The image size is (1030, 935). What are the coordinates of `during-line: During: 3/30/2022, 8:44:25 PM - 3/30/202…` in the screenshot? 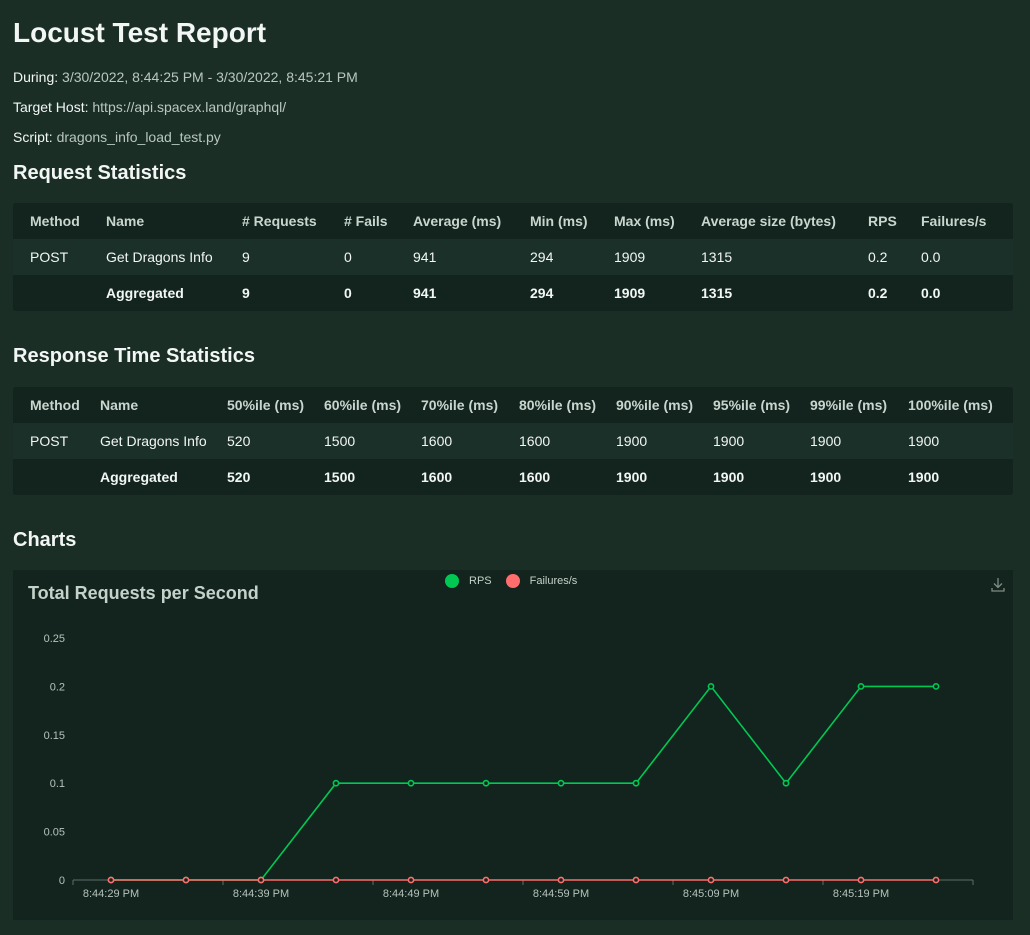 It's located at (185, 77).